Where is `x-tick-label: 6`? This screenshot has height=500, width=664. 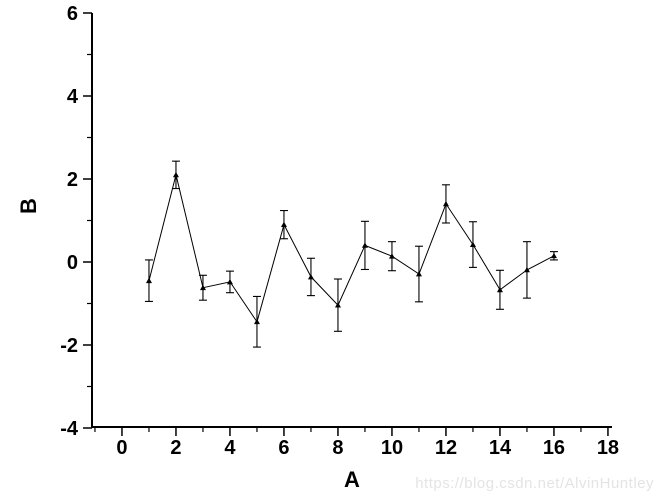 x-tick-label: 6 is located at coordinates (283, 448).